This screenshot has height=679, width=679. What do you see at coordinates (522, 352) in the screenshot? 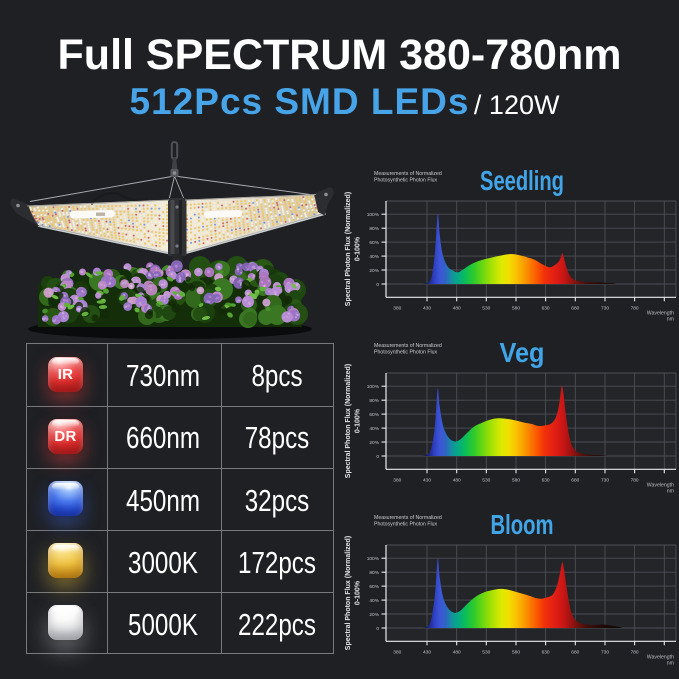
I see `svg-text: Veg` at bounding box center [522, 352].